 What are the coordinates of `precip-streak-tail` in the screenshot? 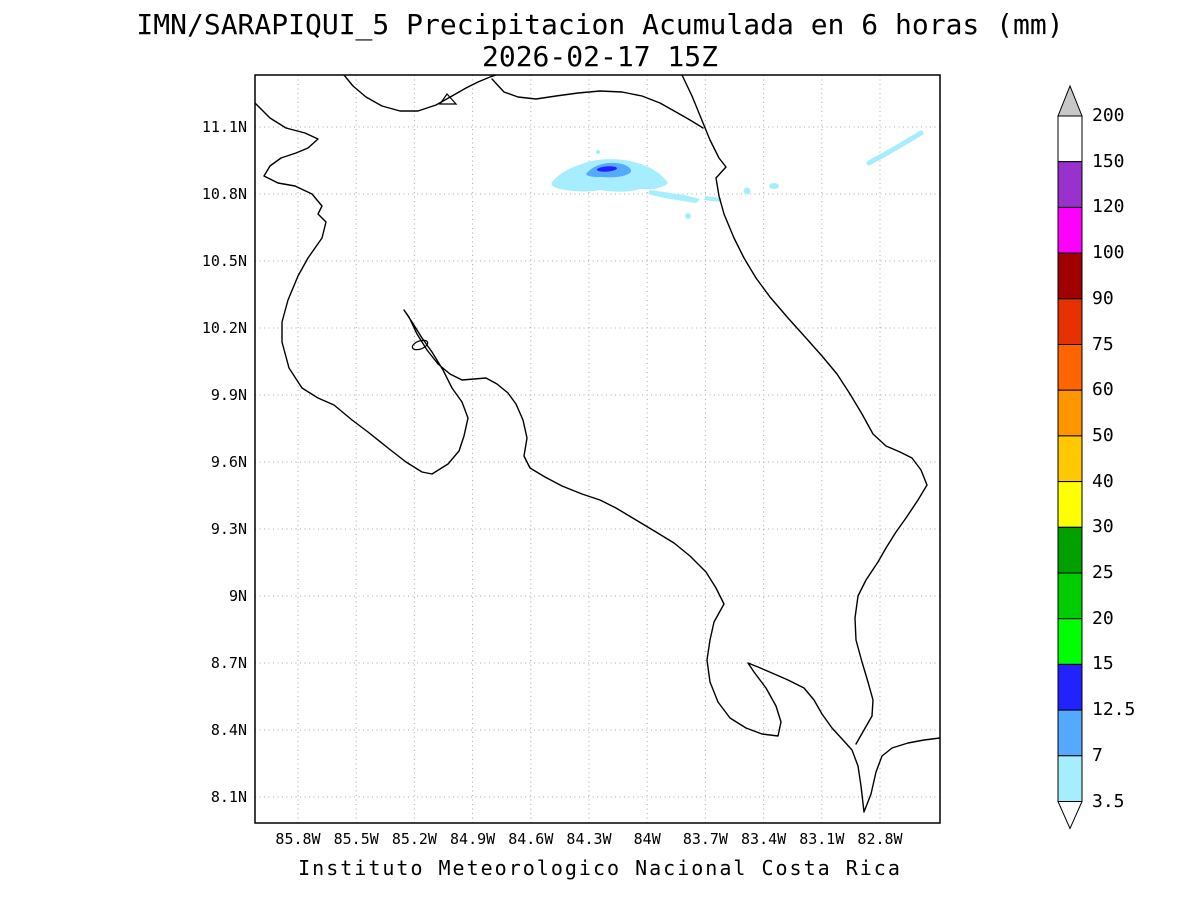 It's located at (674, 196).